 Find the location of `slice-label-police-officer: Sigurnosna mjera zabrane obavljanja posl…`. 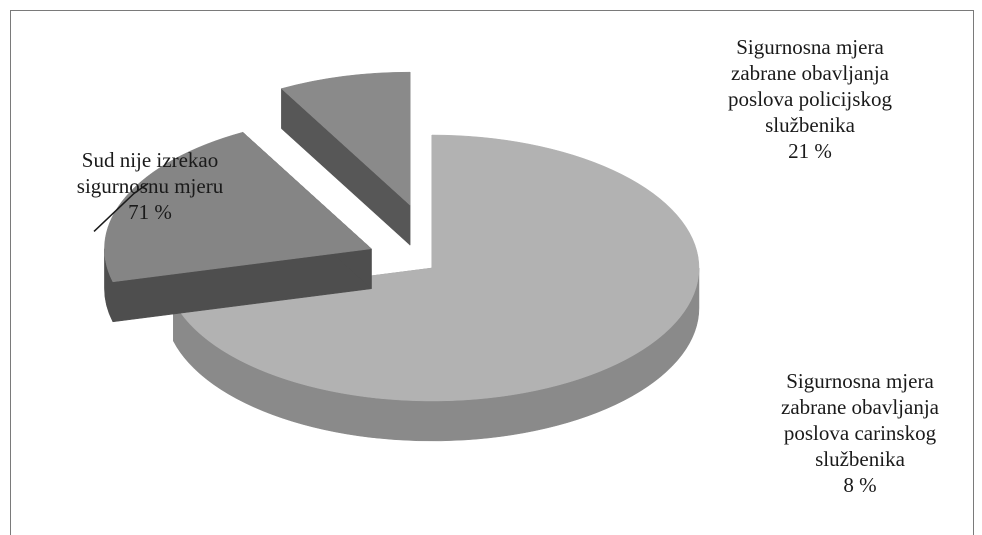

slice-label-police-officer: Sigurnosna mjera zabrane obavljanja posl… is located at coordinates (810, 99).